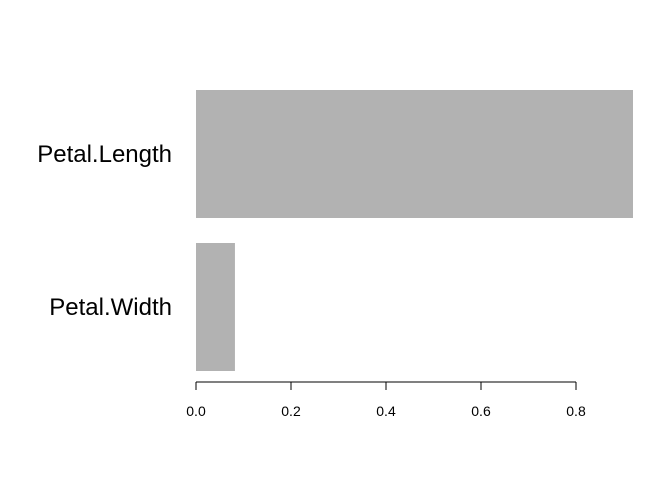 The height and width of the screenshot is (480, 672). What do you see at coordinates (386, 400) in the screenshot?
I see `x-axis: 0.0 0.2 0.4 0.6 0.8` at bounding box center [386, 400].